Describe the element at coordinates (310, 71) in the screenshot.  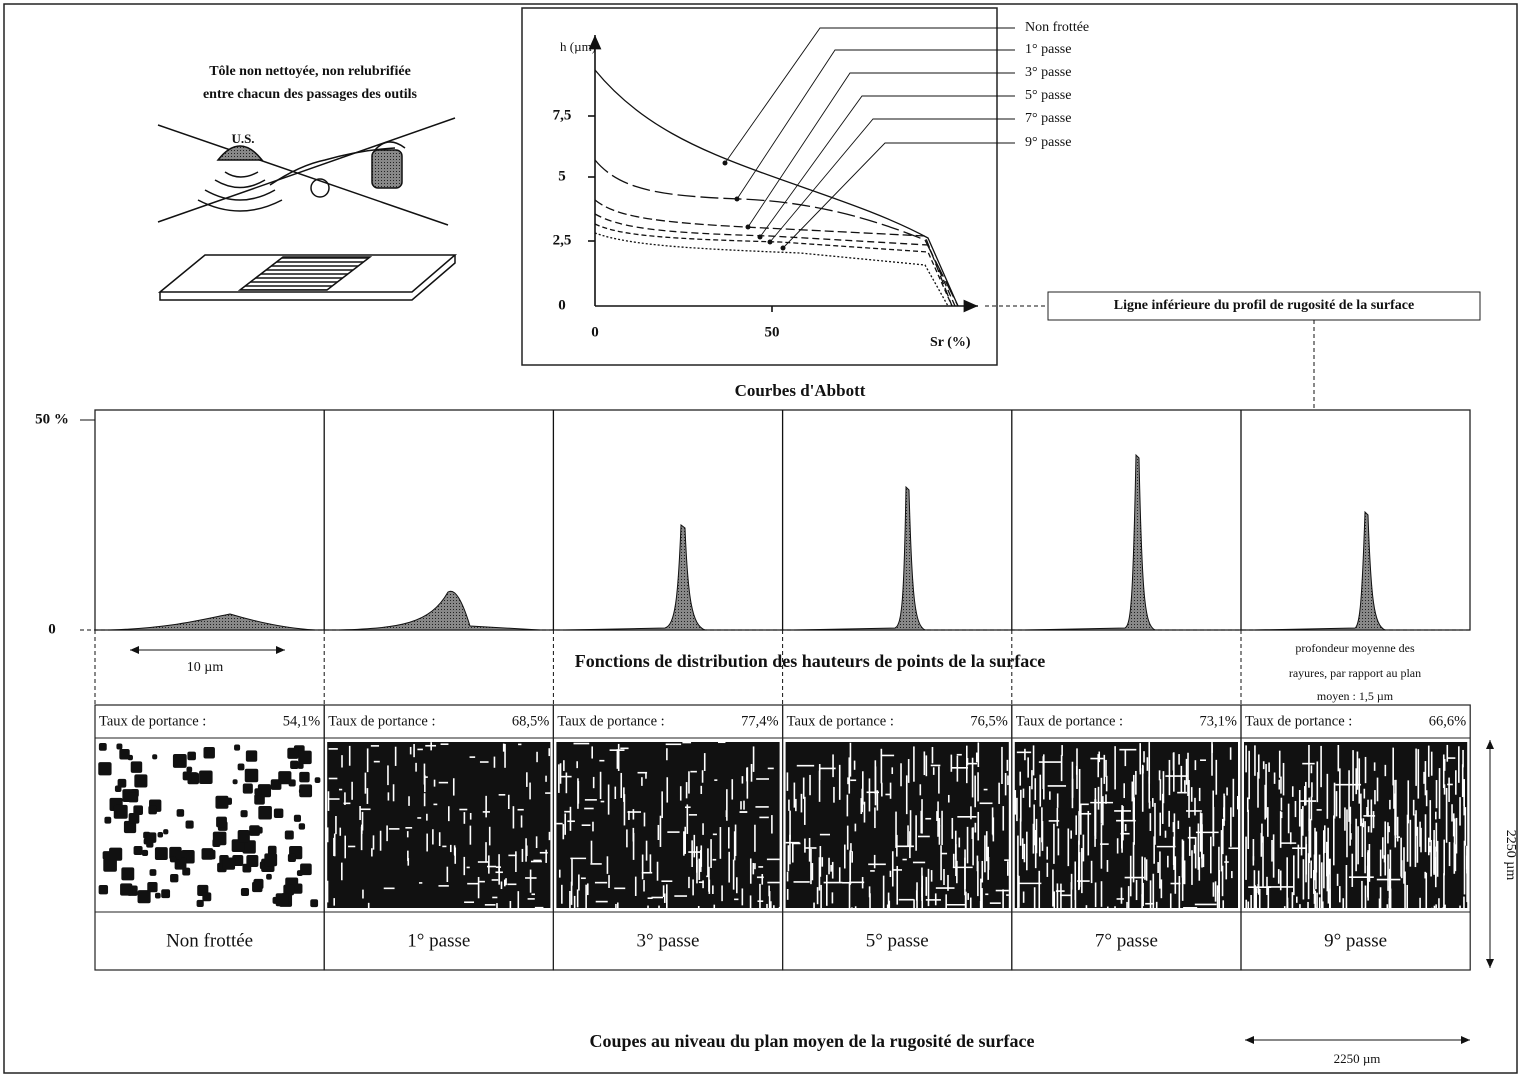
I see `caption: Tôle non nettoyée, non relubrifiée` at that location.